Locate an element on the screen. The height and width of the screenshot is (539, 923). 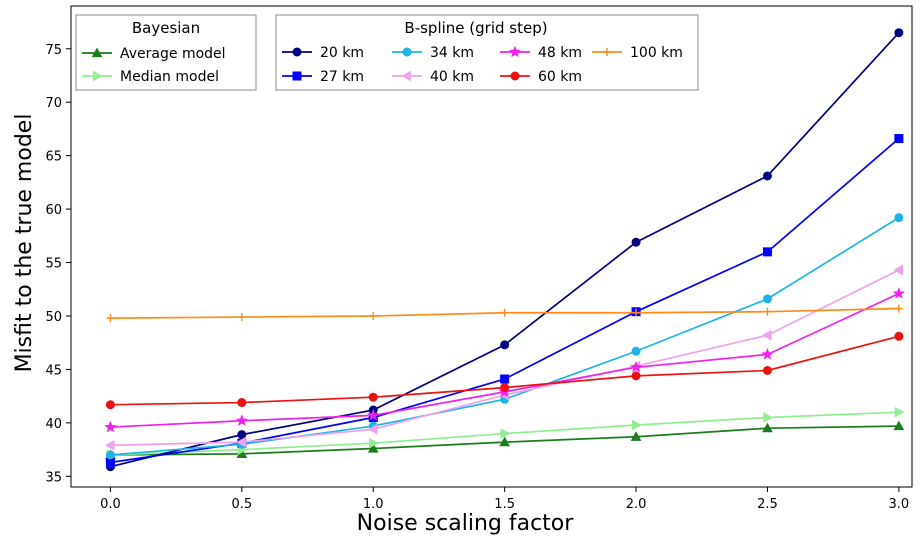
legend-bspline-title: B-spline (grid step) is located at coordinates (475, 28).